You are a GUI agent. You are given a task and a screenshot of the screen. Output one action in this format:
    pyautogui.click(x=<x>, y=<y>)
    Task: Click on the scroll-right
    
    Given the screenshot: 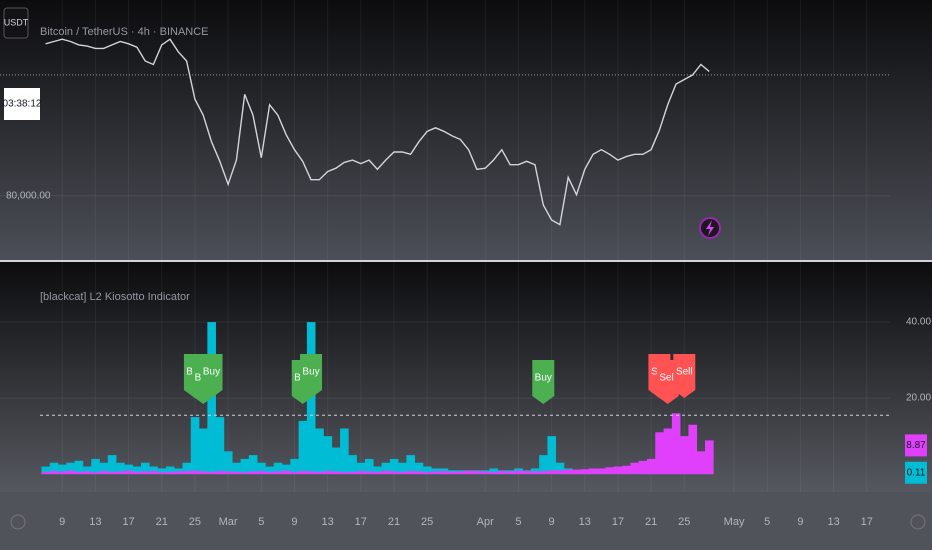 What is the action you would take?
    pyautogui.click(x=918, y=522)
    